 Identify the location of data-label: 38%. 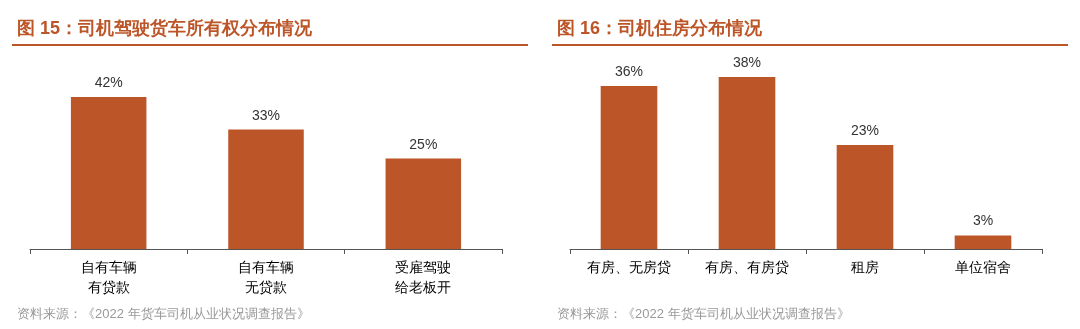
(747, 62).